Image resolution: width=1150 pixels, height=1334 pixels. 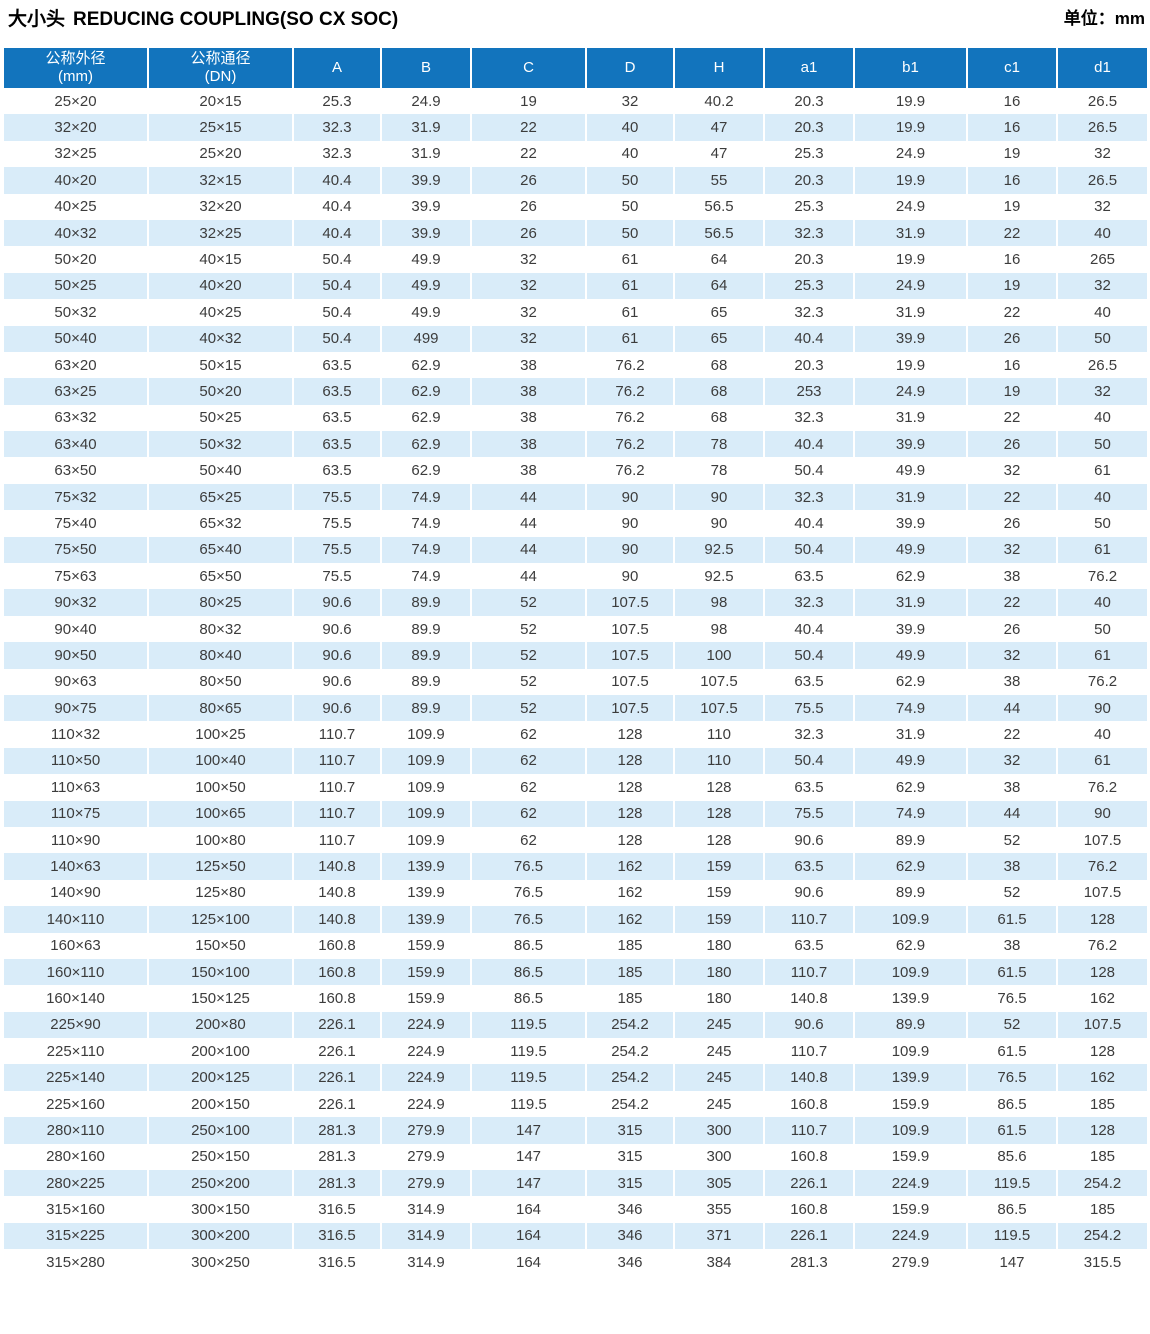 I want to click on table-cell: 254.2, so click(x=630, y=1025).